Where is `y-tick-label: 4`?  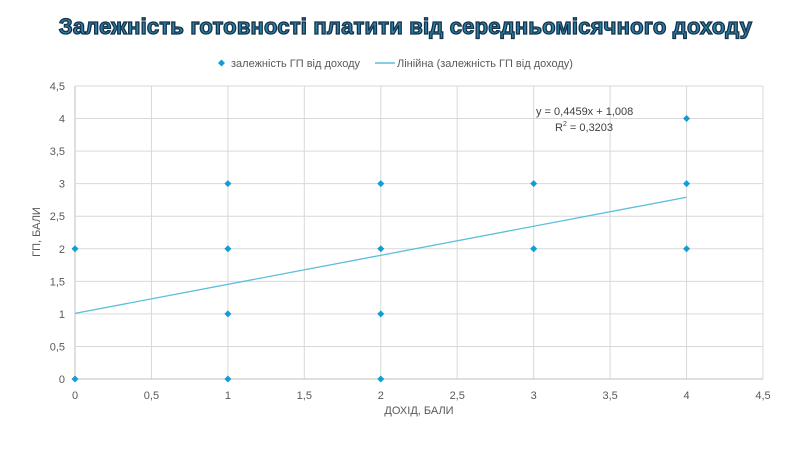 y-tick-label: 4 is located at coordinates (62, 120).